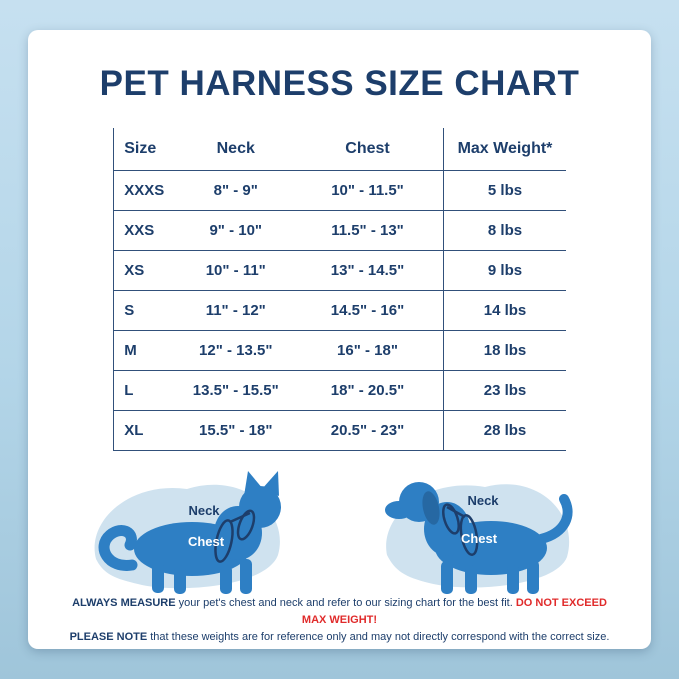  I want to click on dog-tail, so click(554, 518).